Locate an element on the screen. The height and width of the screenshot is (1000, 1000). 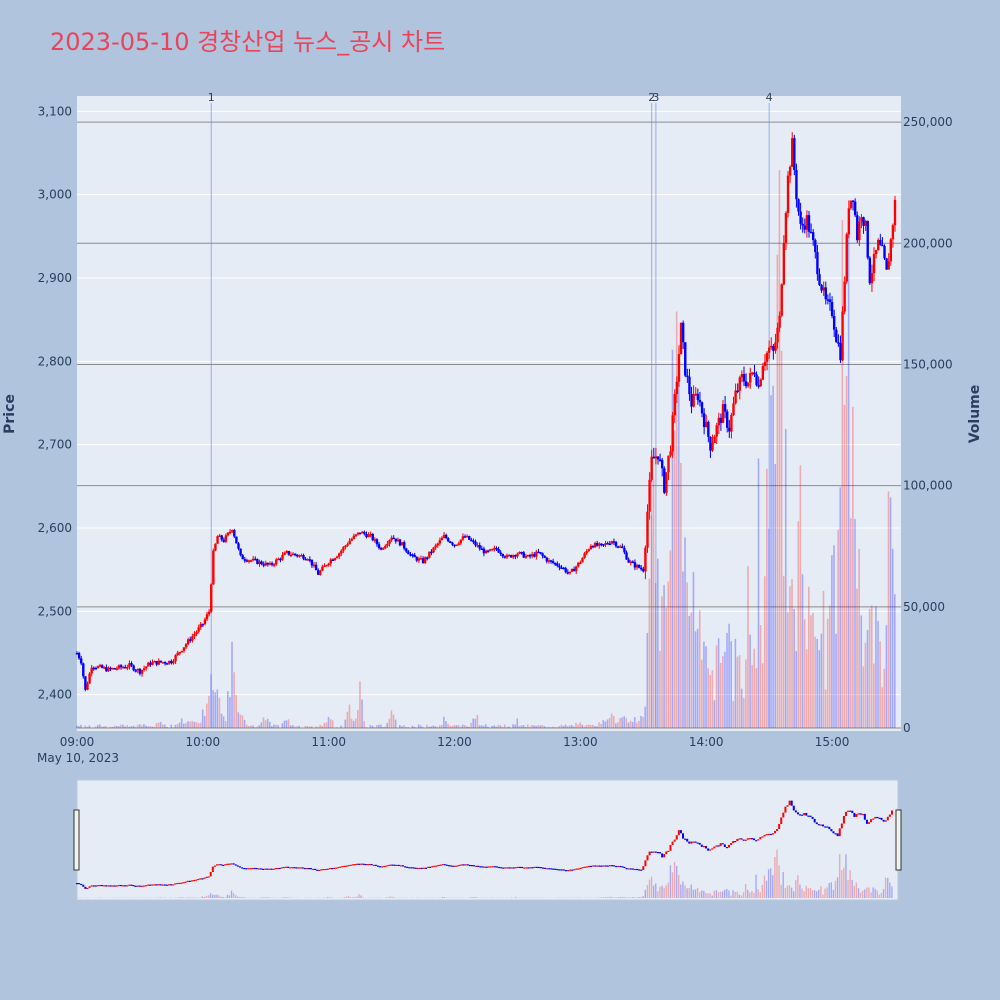
range-slider is located at coordinates (487, 840).